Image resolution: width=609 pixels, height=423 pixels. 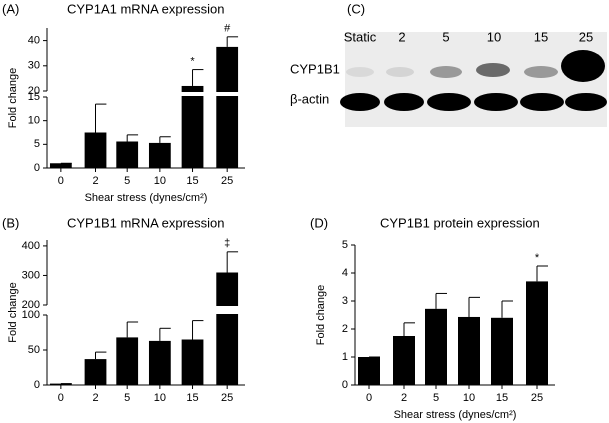 I want to click on y-tick-label: 20, so click(x=34, y=91).